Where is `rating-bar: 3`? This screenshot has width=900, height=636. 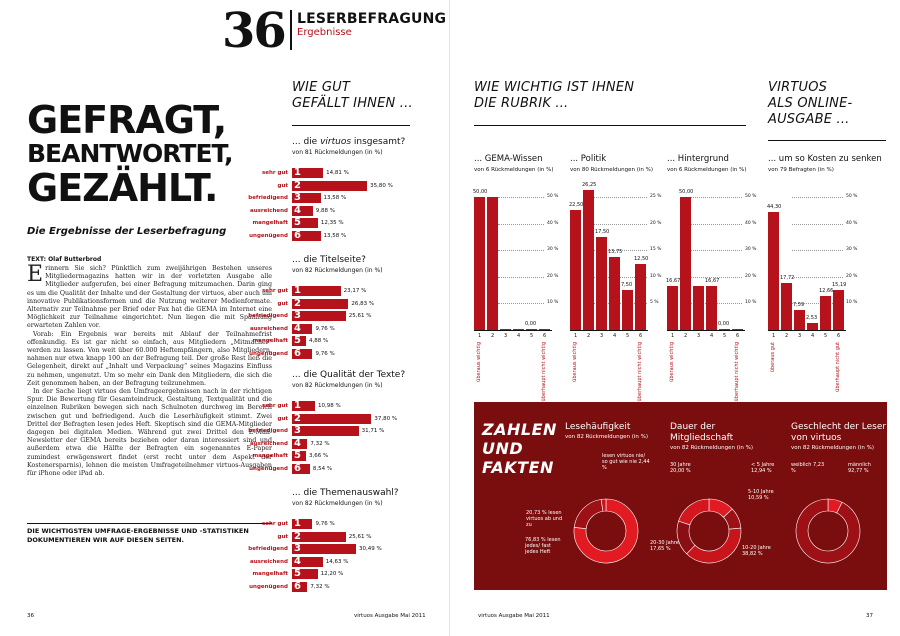
rating-bar: 3 is located at coordinates (306, 198).